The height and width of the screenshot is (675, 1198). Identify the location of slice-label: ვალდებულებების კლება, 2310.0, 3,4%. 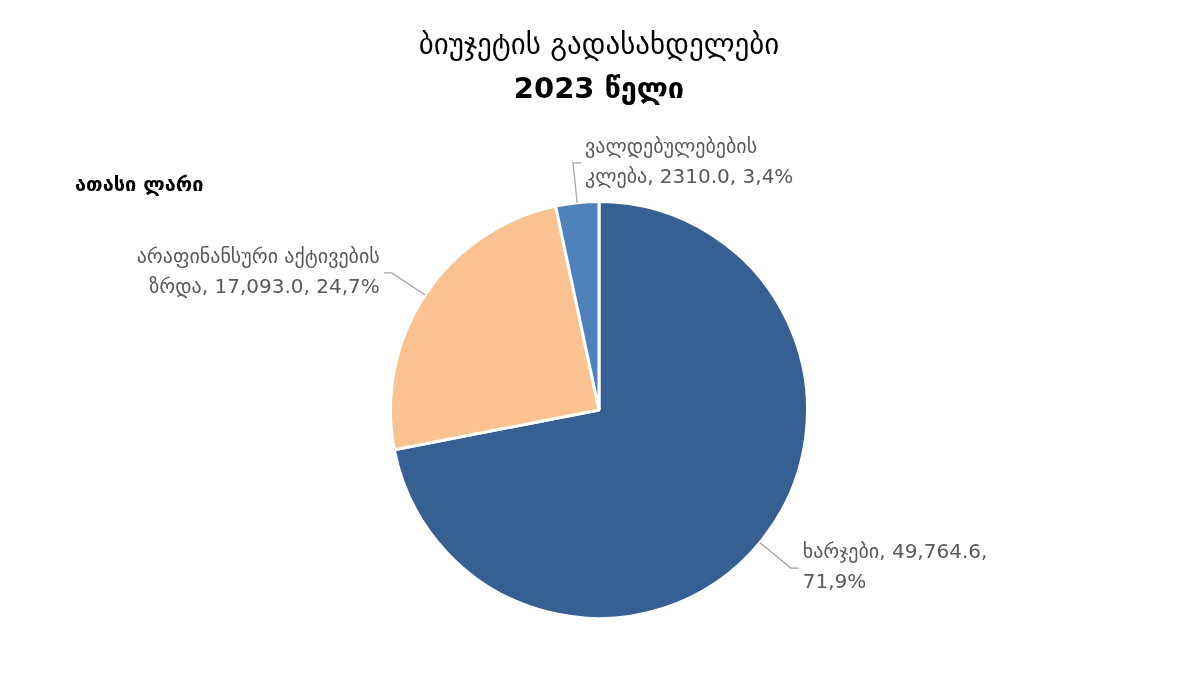
(689, 161).